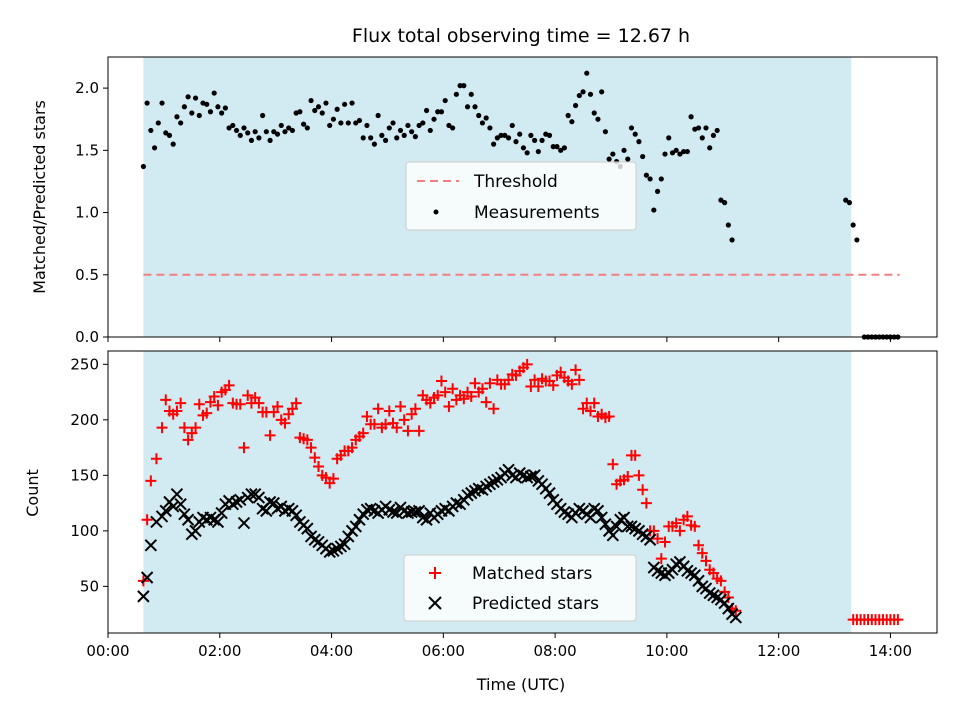 The height and width of the screenshot is (720, 960). Describe the element at coordinates (499, 646) in the screenshot. I see `x-ticks-bottom: 00:00 02:00 04:00 06:00 08:00 10:00 12:00 14:00` at that location.